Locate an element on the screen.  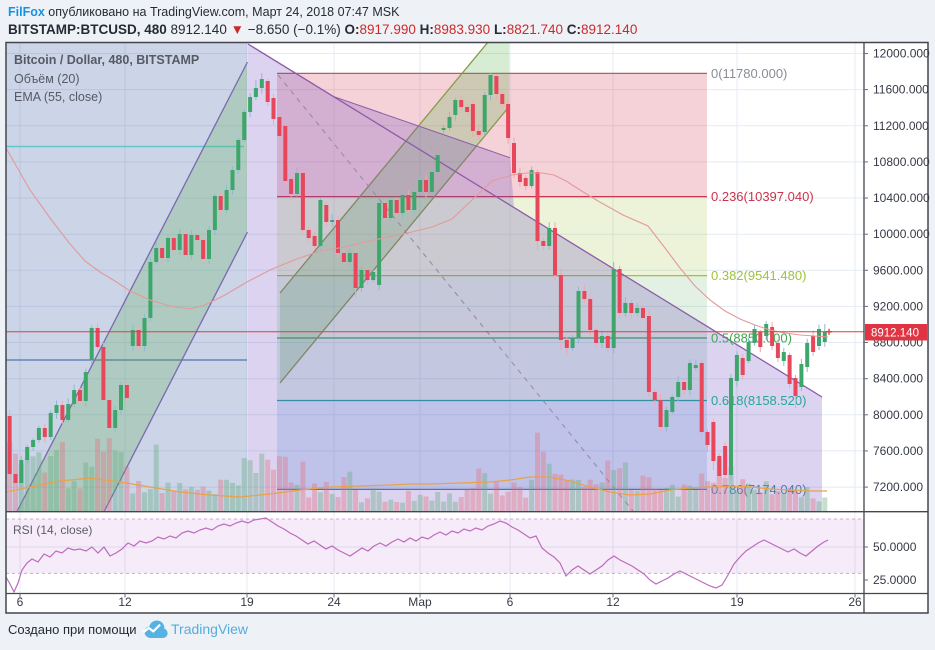
svg-text: 50.0000 is located at coordinates (895, 547).